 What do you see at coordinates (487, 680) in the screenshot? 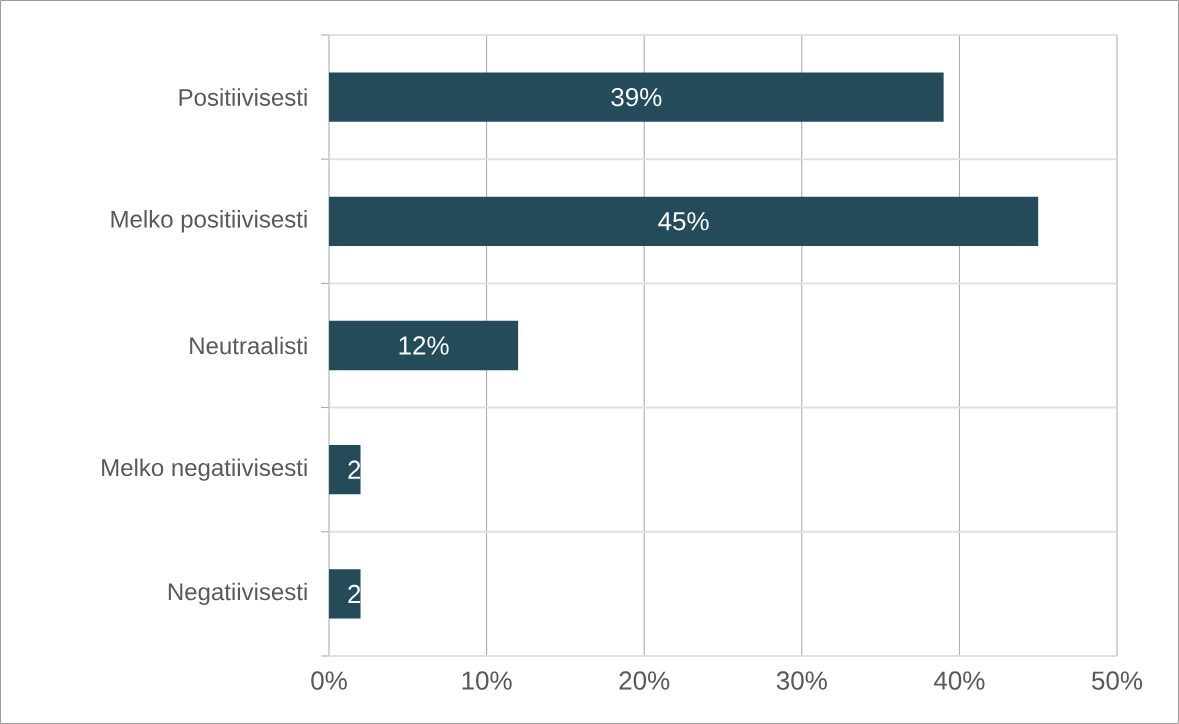
I see `x-tick-label: 10%` at bounding box center [487, 680].